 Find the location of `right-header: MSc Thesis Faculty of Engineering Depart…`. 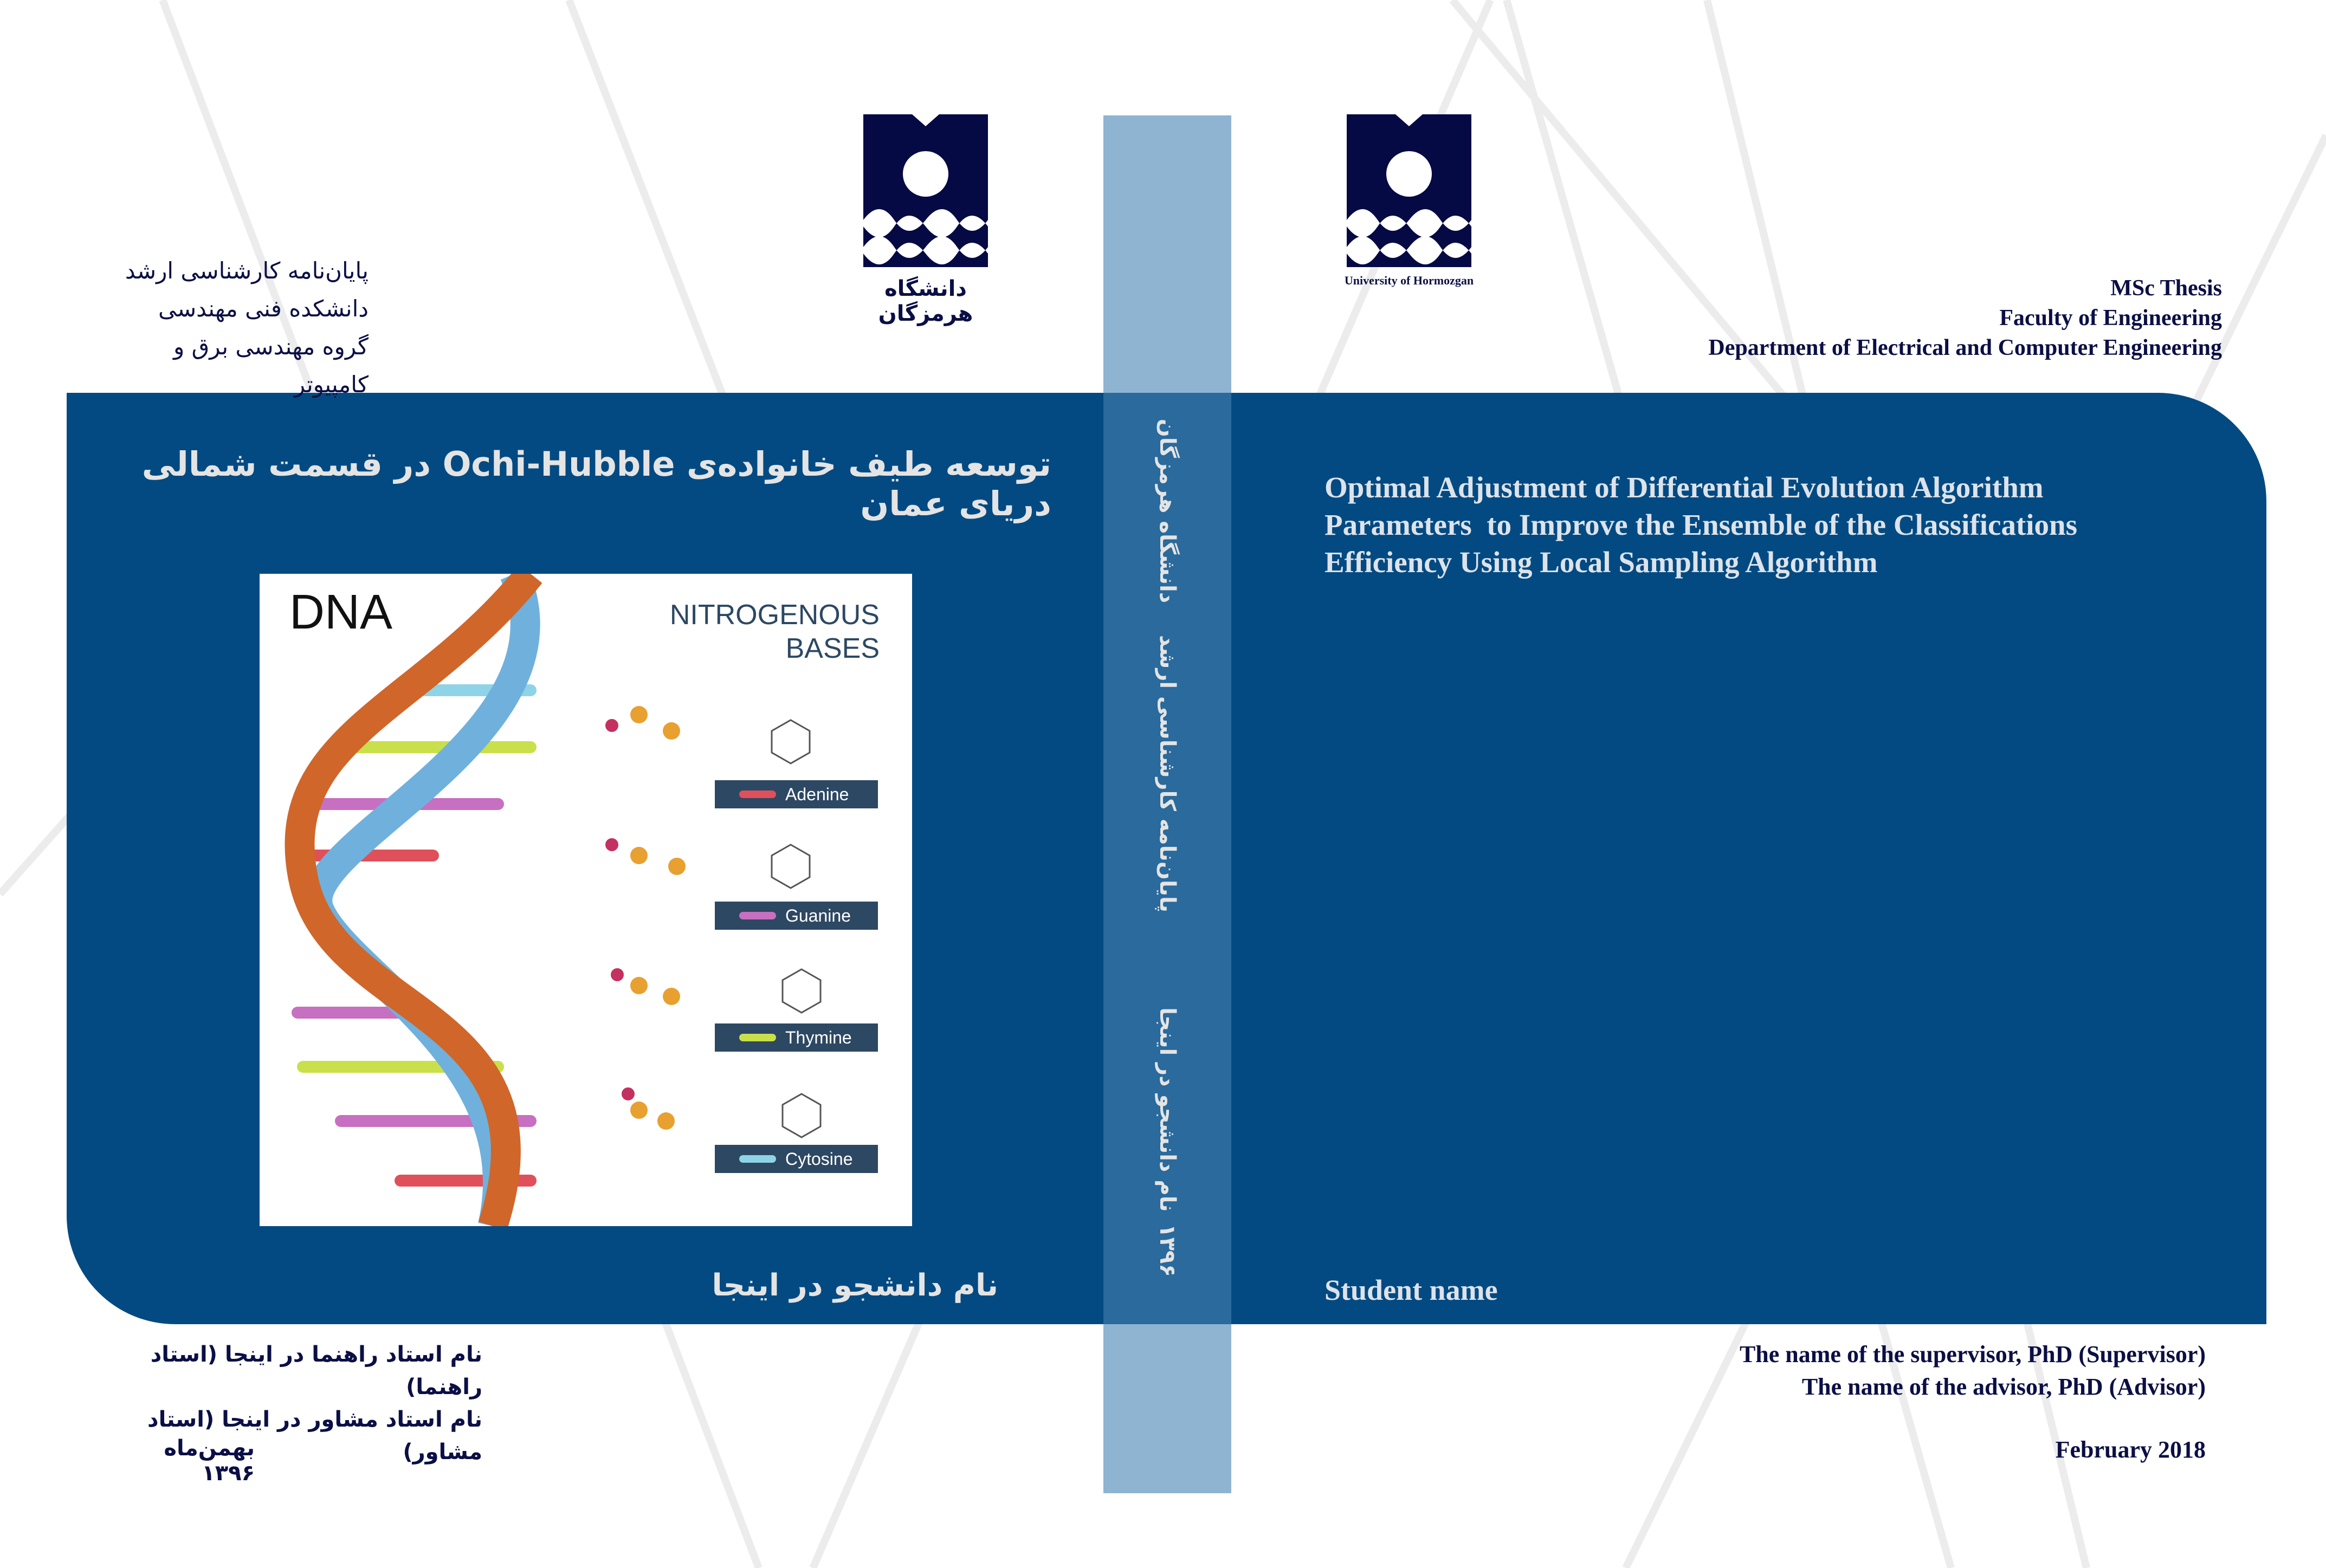

right-header: MSc Thesis Faculty of Engineering Depart… is located at coordinates (1965, 318).